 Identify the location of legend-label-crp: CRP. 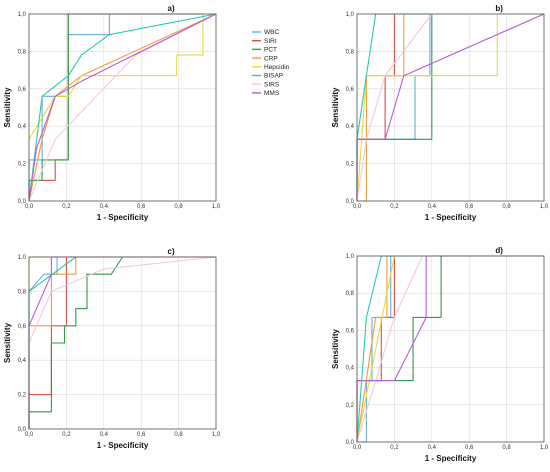
(271, 58).